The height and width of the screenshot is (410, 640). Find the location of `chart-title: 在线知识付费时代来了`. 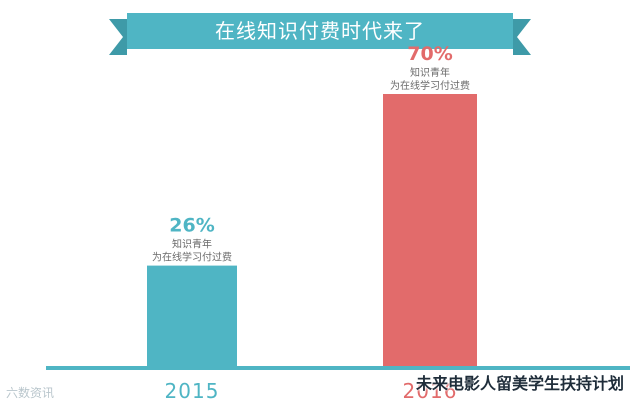

chart-title: 在线知识付费时代来了 is located at coordinates (320, 31).